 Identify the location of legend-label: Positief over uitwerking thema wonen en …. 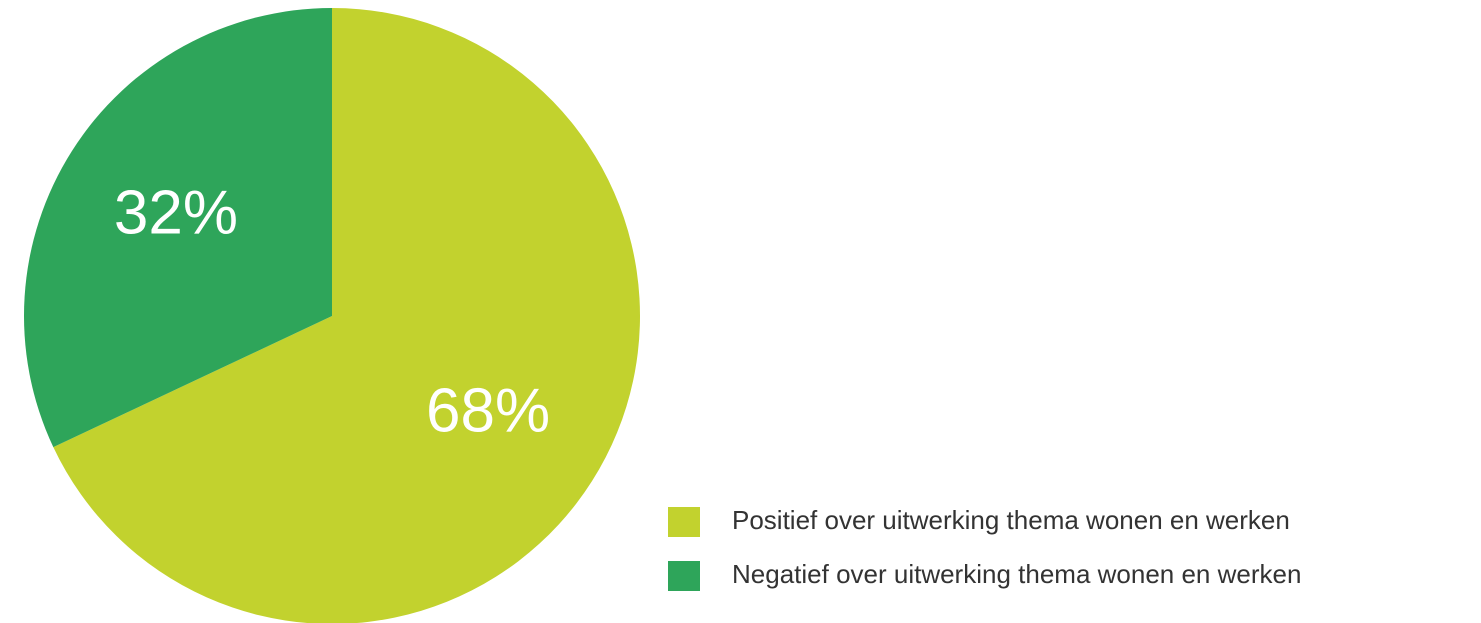
(1011, 520).